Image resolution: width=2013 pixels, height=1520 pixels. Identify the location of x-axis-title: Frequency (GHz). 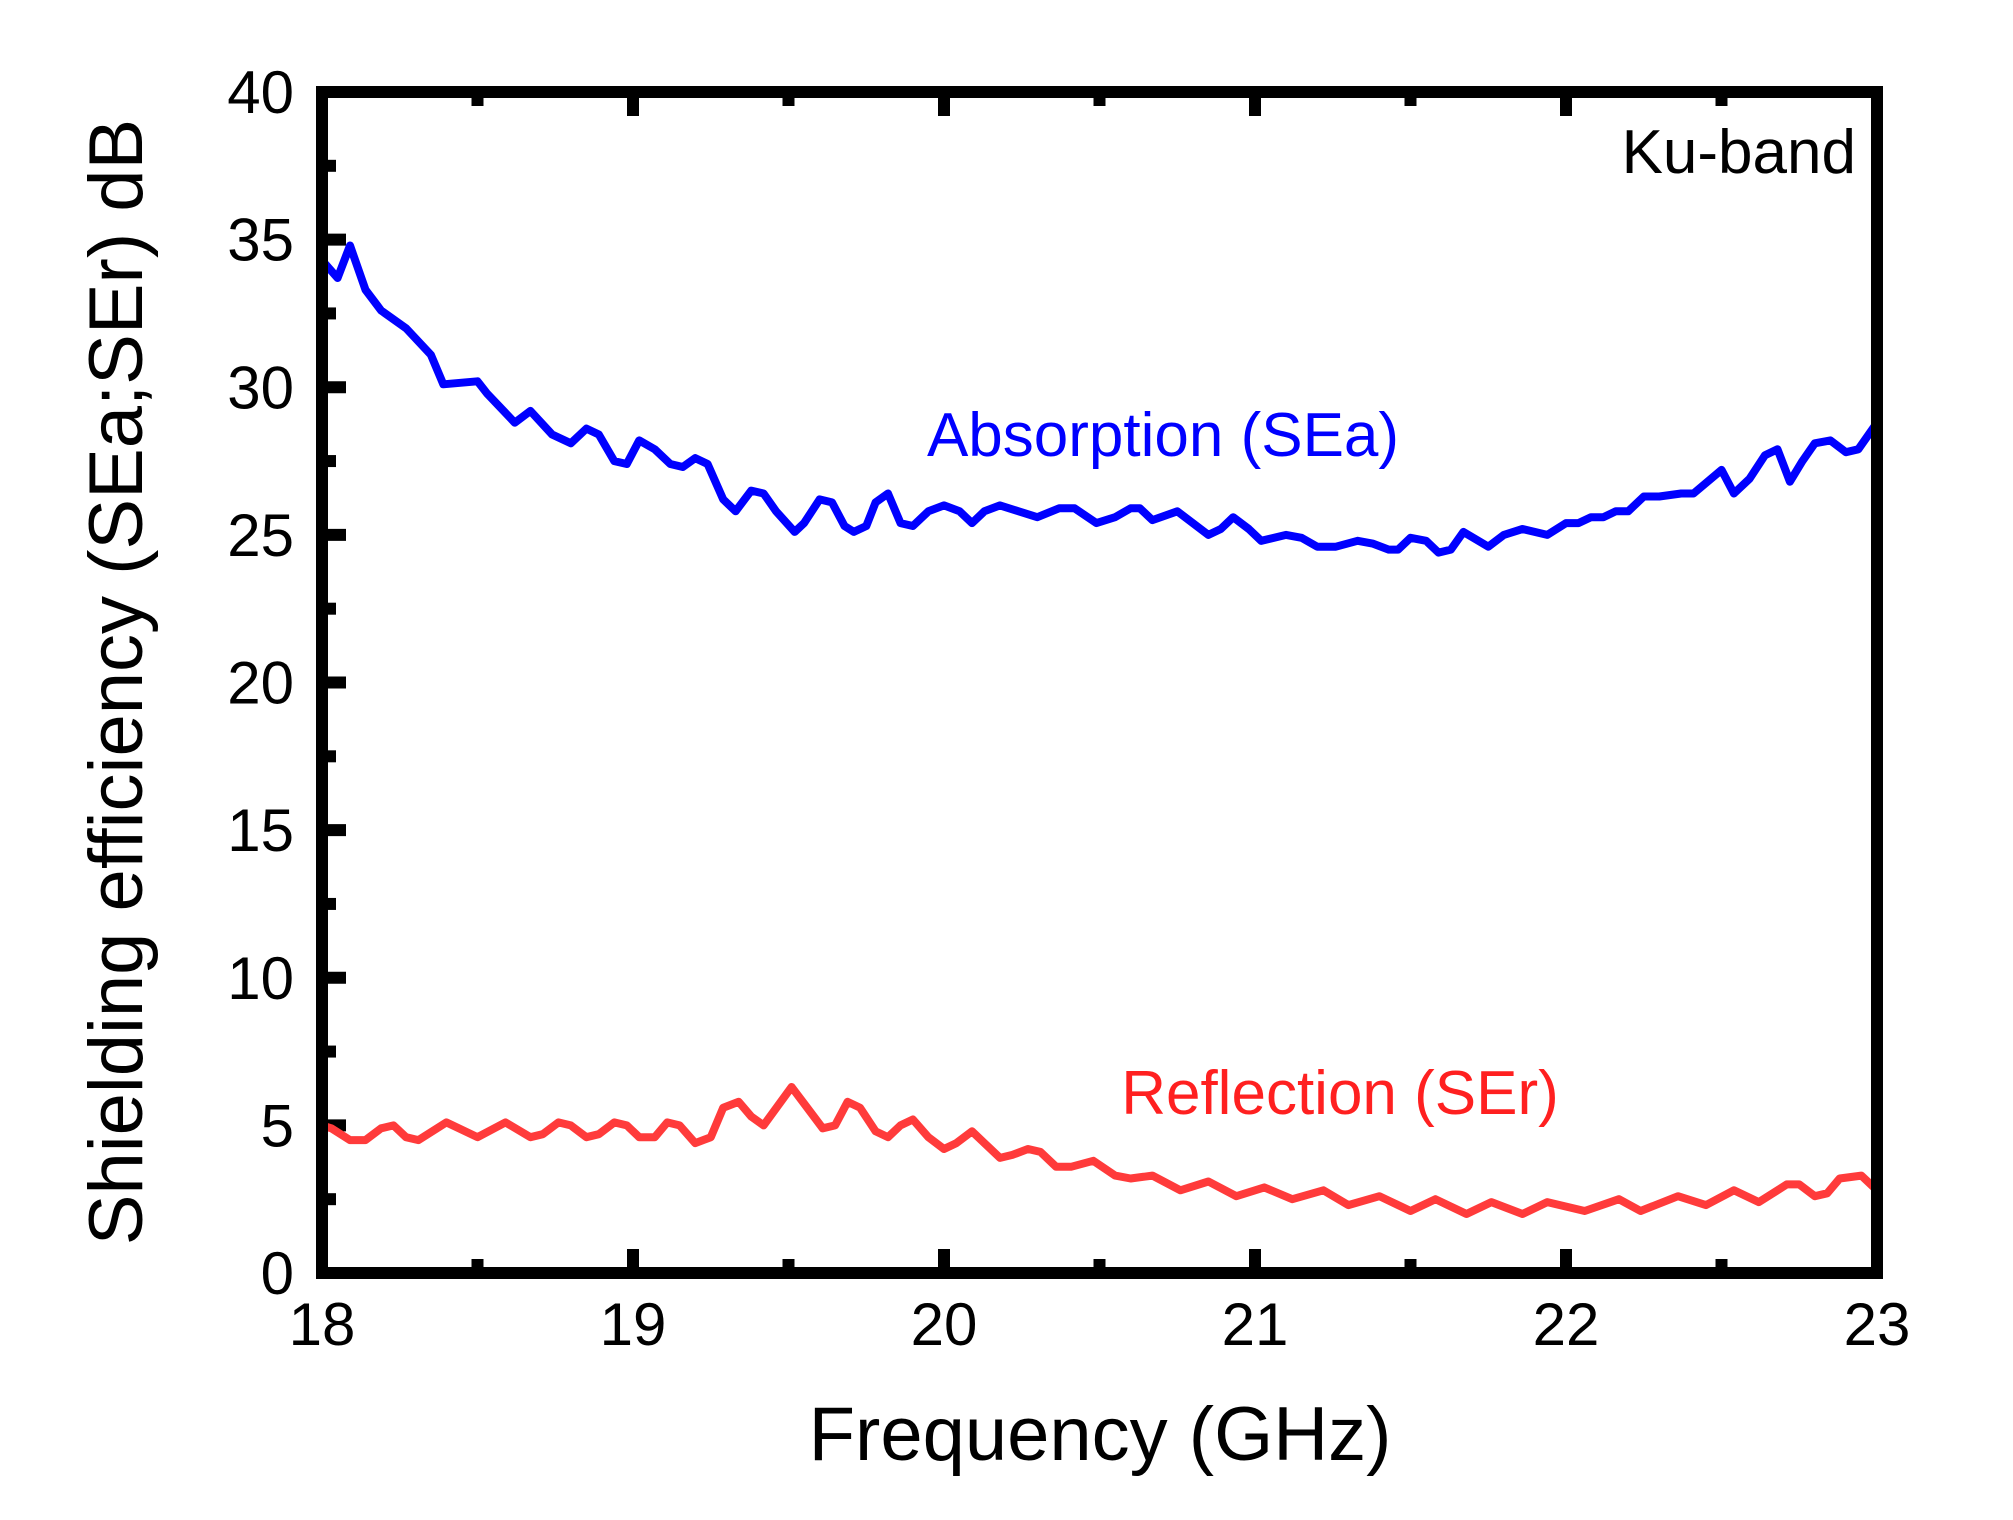
(1100, 1434).